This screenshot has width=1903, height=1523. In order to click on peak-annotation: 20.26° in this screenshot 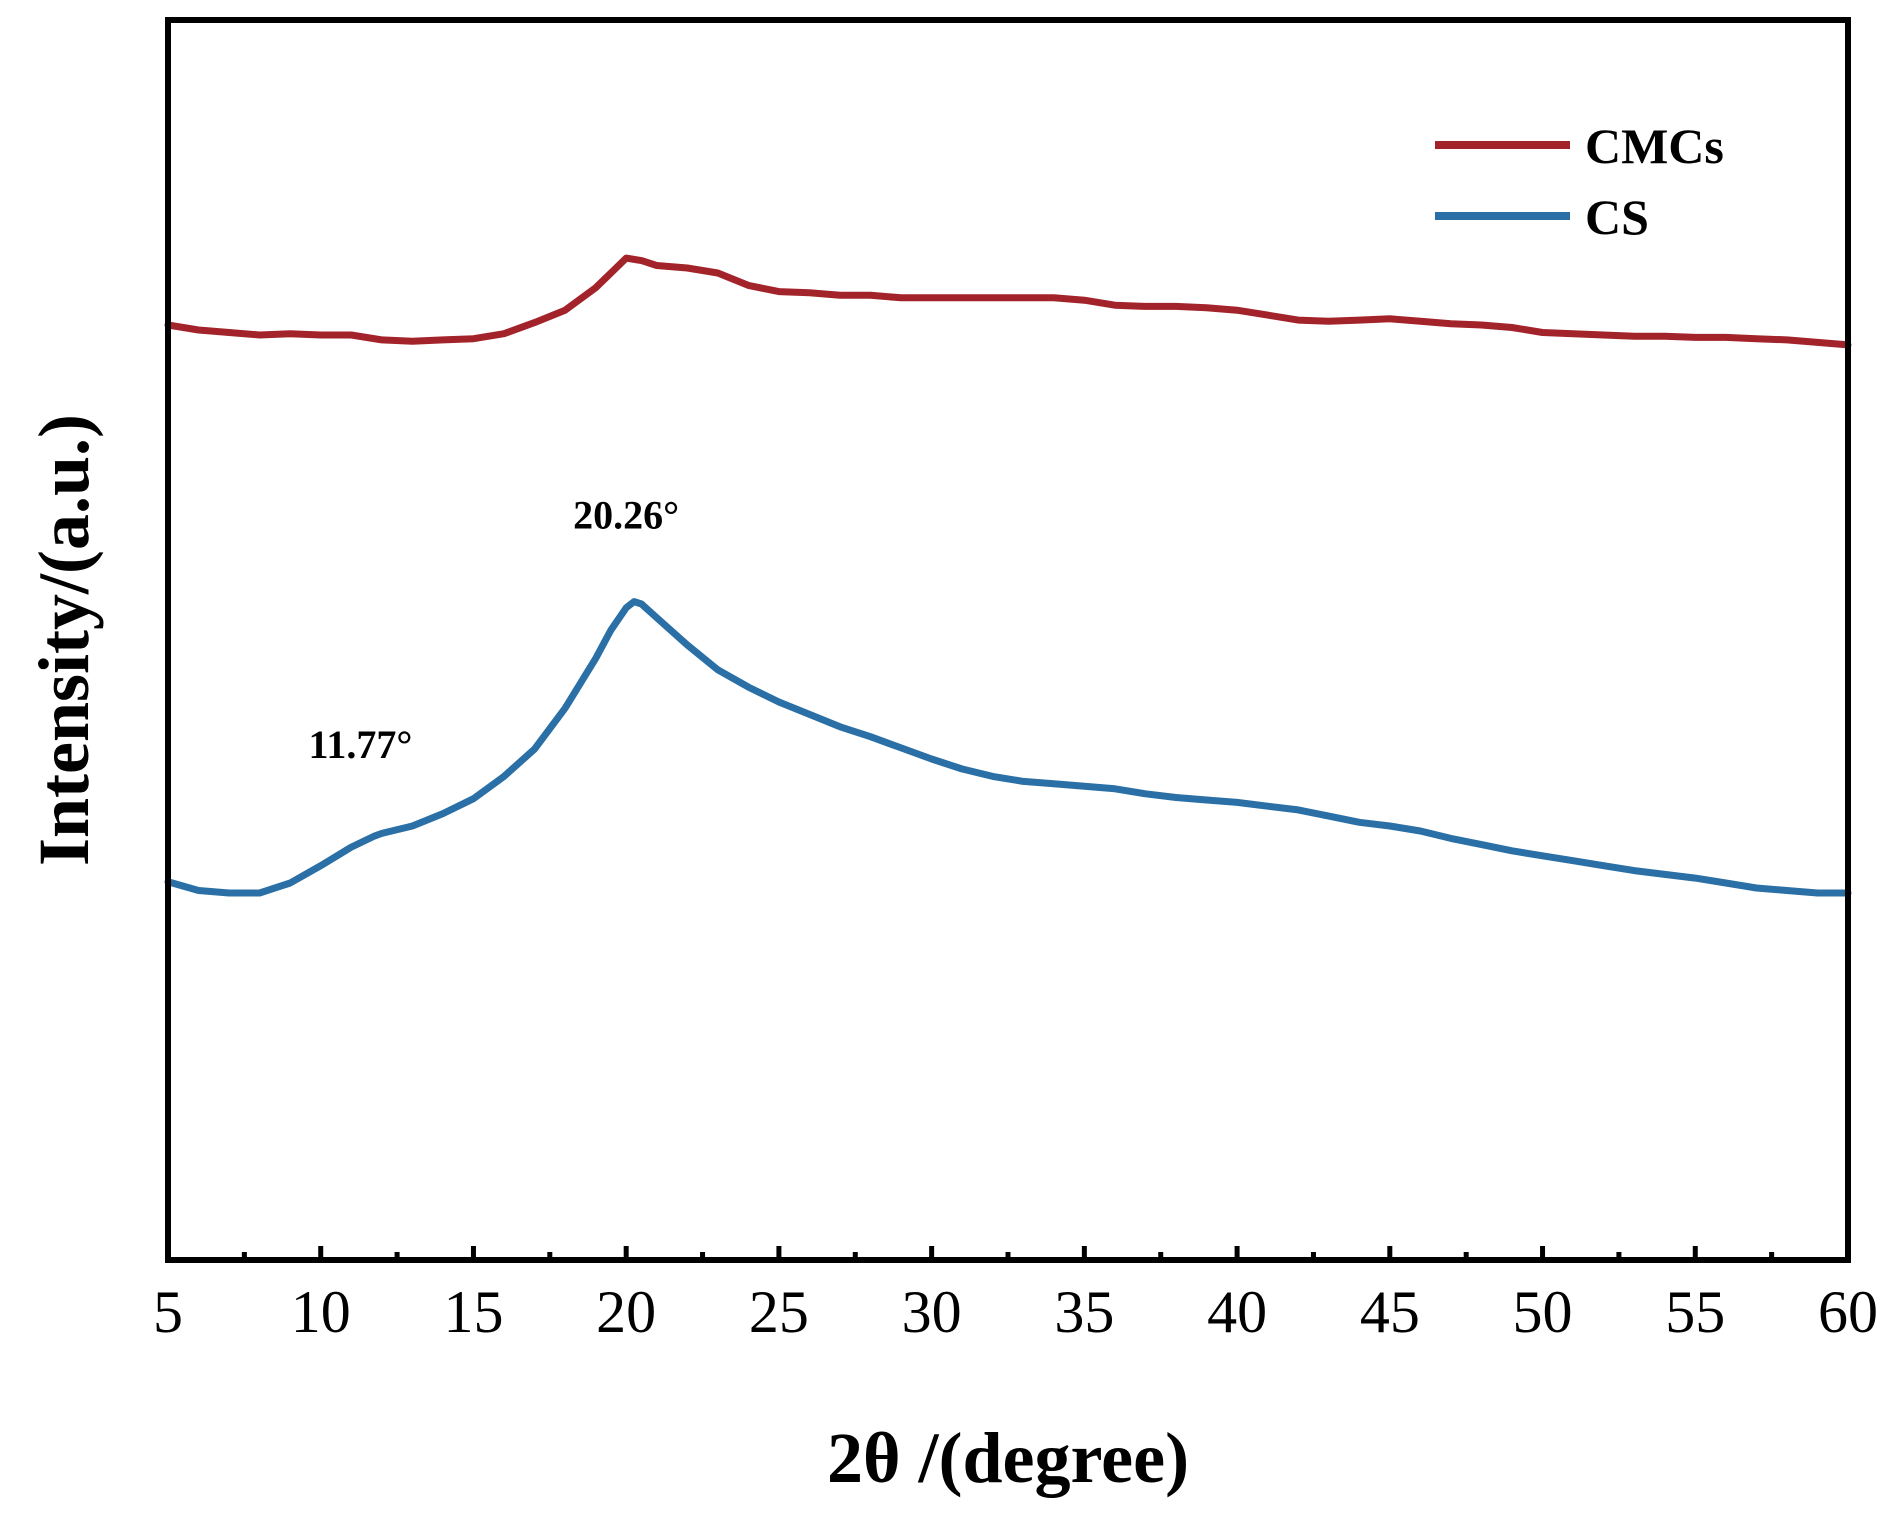, I will do `click(626, 514)`.